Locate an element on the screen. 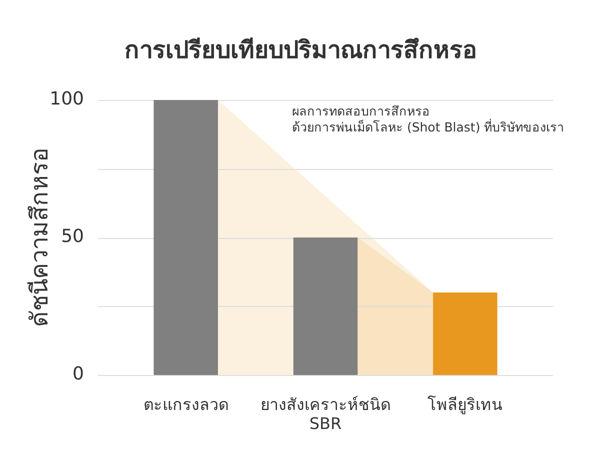 This screenshot has height=451, width=601. annotation: ผลการทดสอบการสึกหรอ ด้วยการพ่นเม็ดโลหะ (Shot Blast) ที่บริษัทของเรา is located at coordinates (428, 119).